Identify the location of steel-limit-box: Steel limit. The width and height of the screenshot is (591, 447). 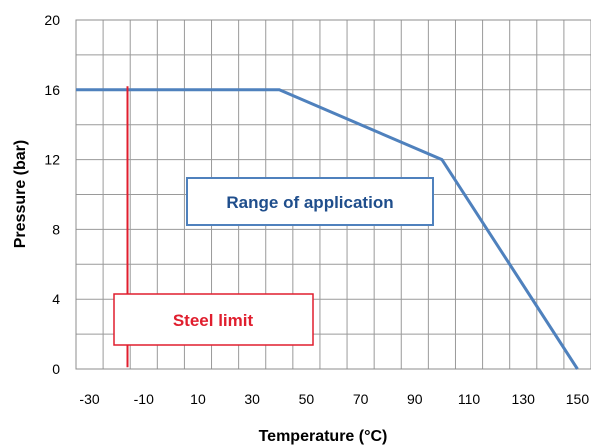
(213, 319).